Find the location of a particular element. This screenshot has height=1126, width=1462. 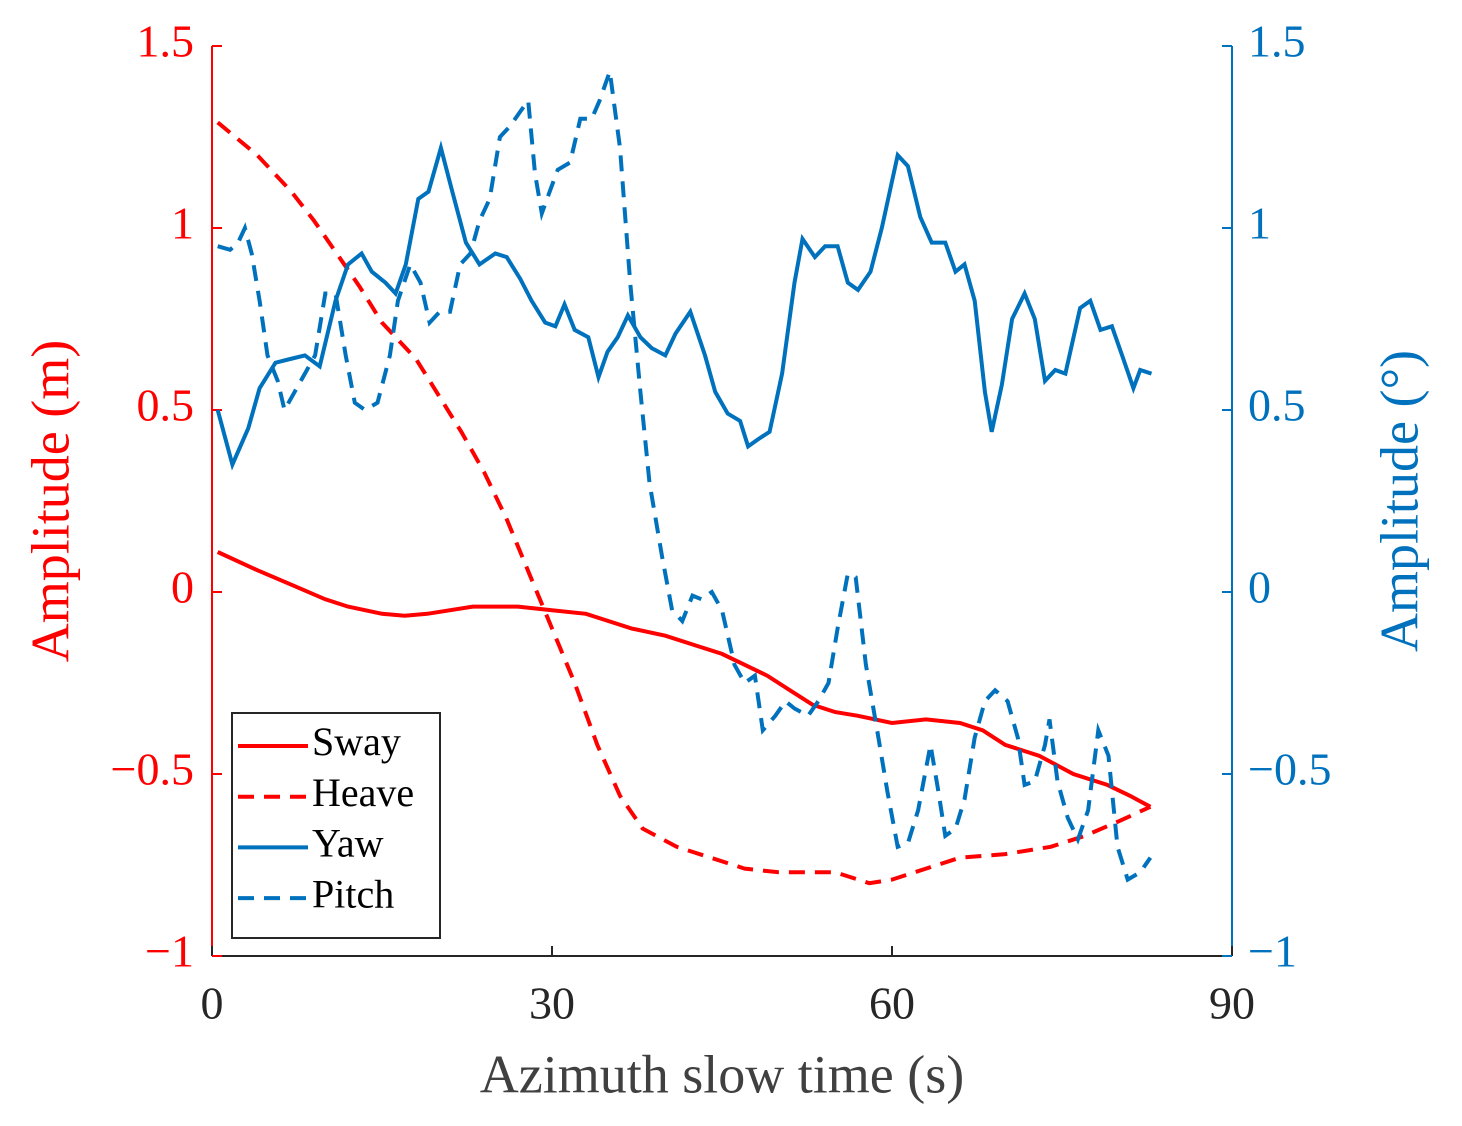

y-tick-label: 0.5 is located at coordinates (166, 405).